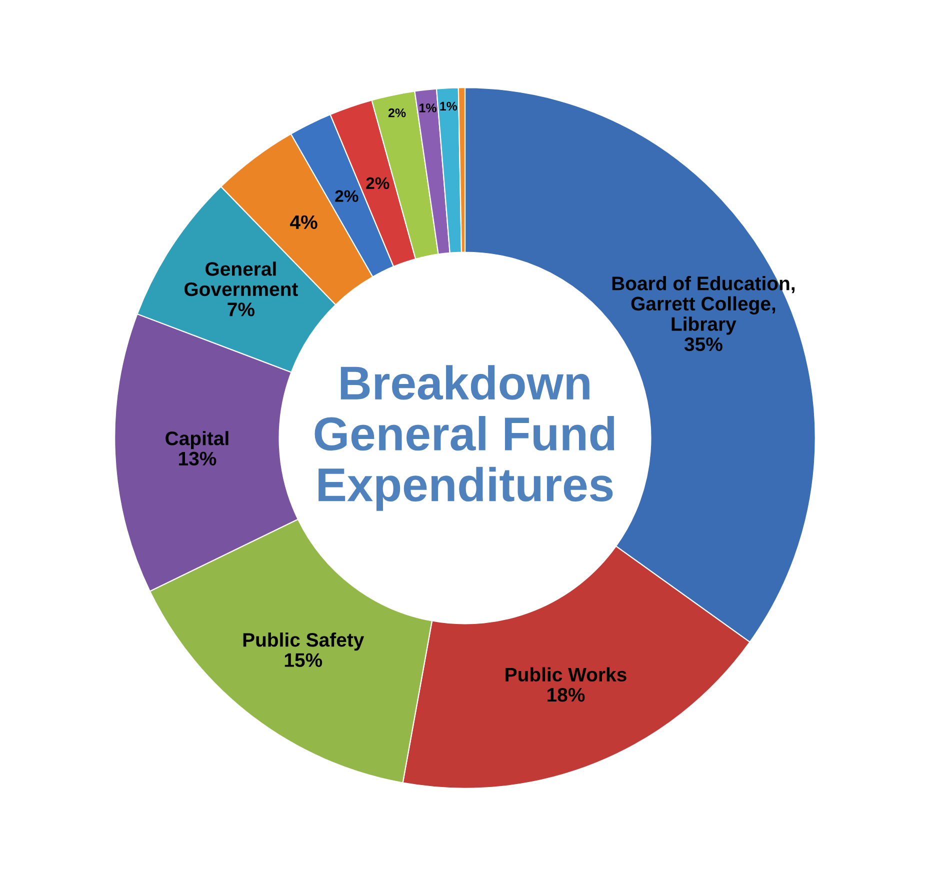  I want to click on data-label: 7%, so click(241, 309).